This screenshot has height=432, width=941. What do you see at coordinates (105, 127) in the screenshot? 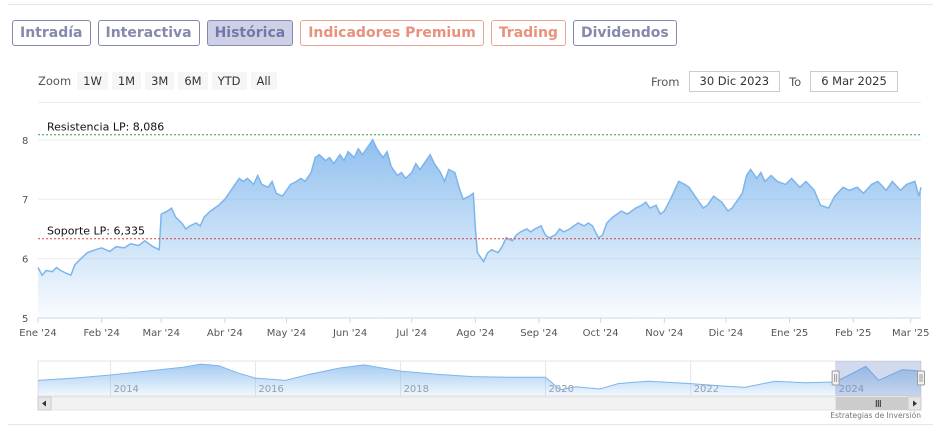
I see `resistance-label: Resistencia LP: 8,086` at bounding box center [105, 127].